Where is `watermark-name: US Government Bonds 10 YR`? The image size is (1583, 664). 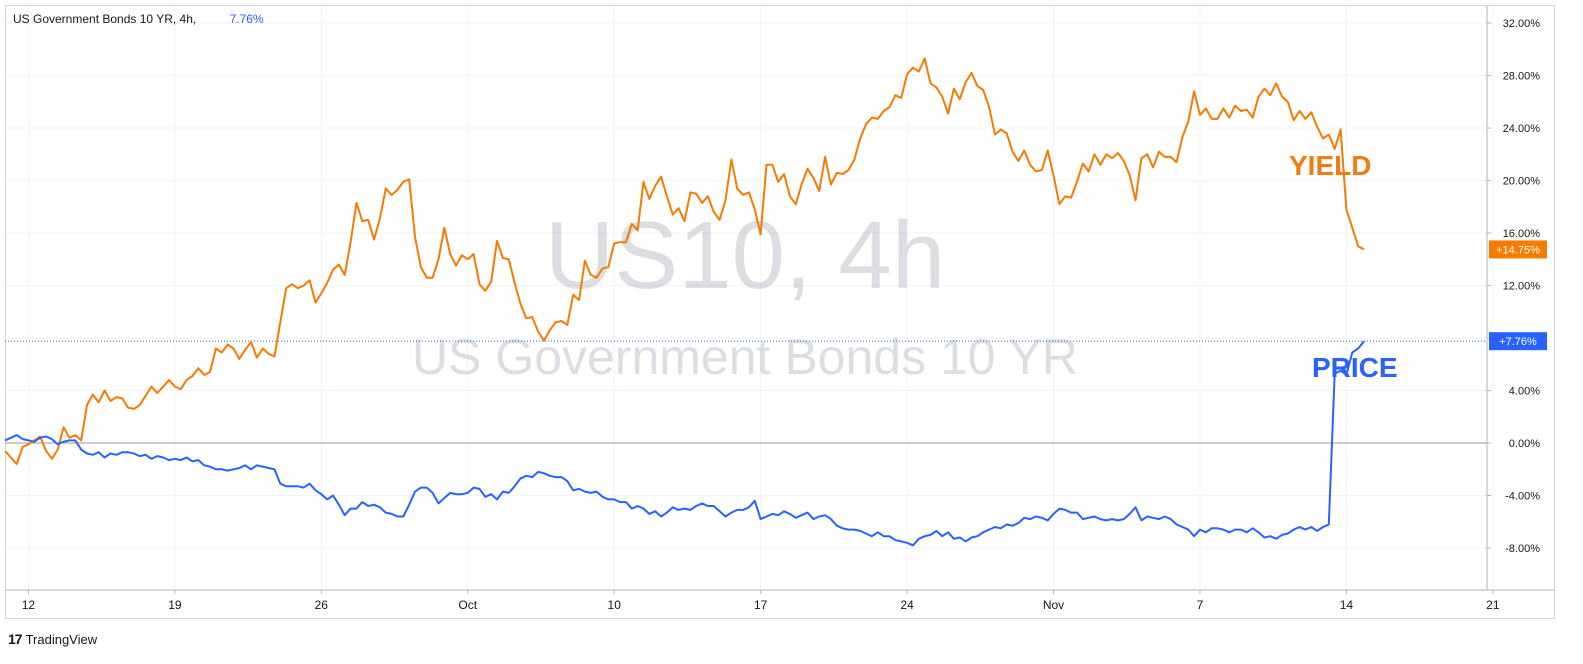 watermark-name: US Government Bonds 10 YR is located at coordinates (745, 357).